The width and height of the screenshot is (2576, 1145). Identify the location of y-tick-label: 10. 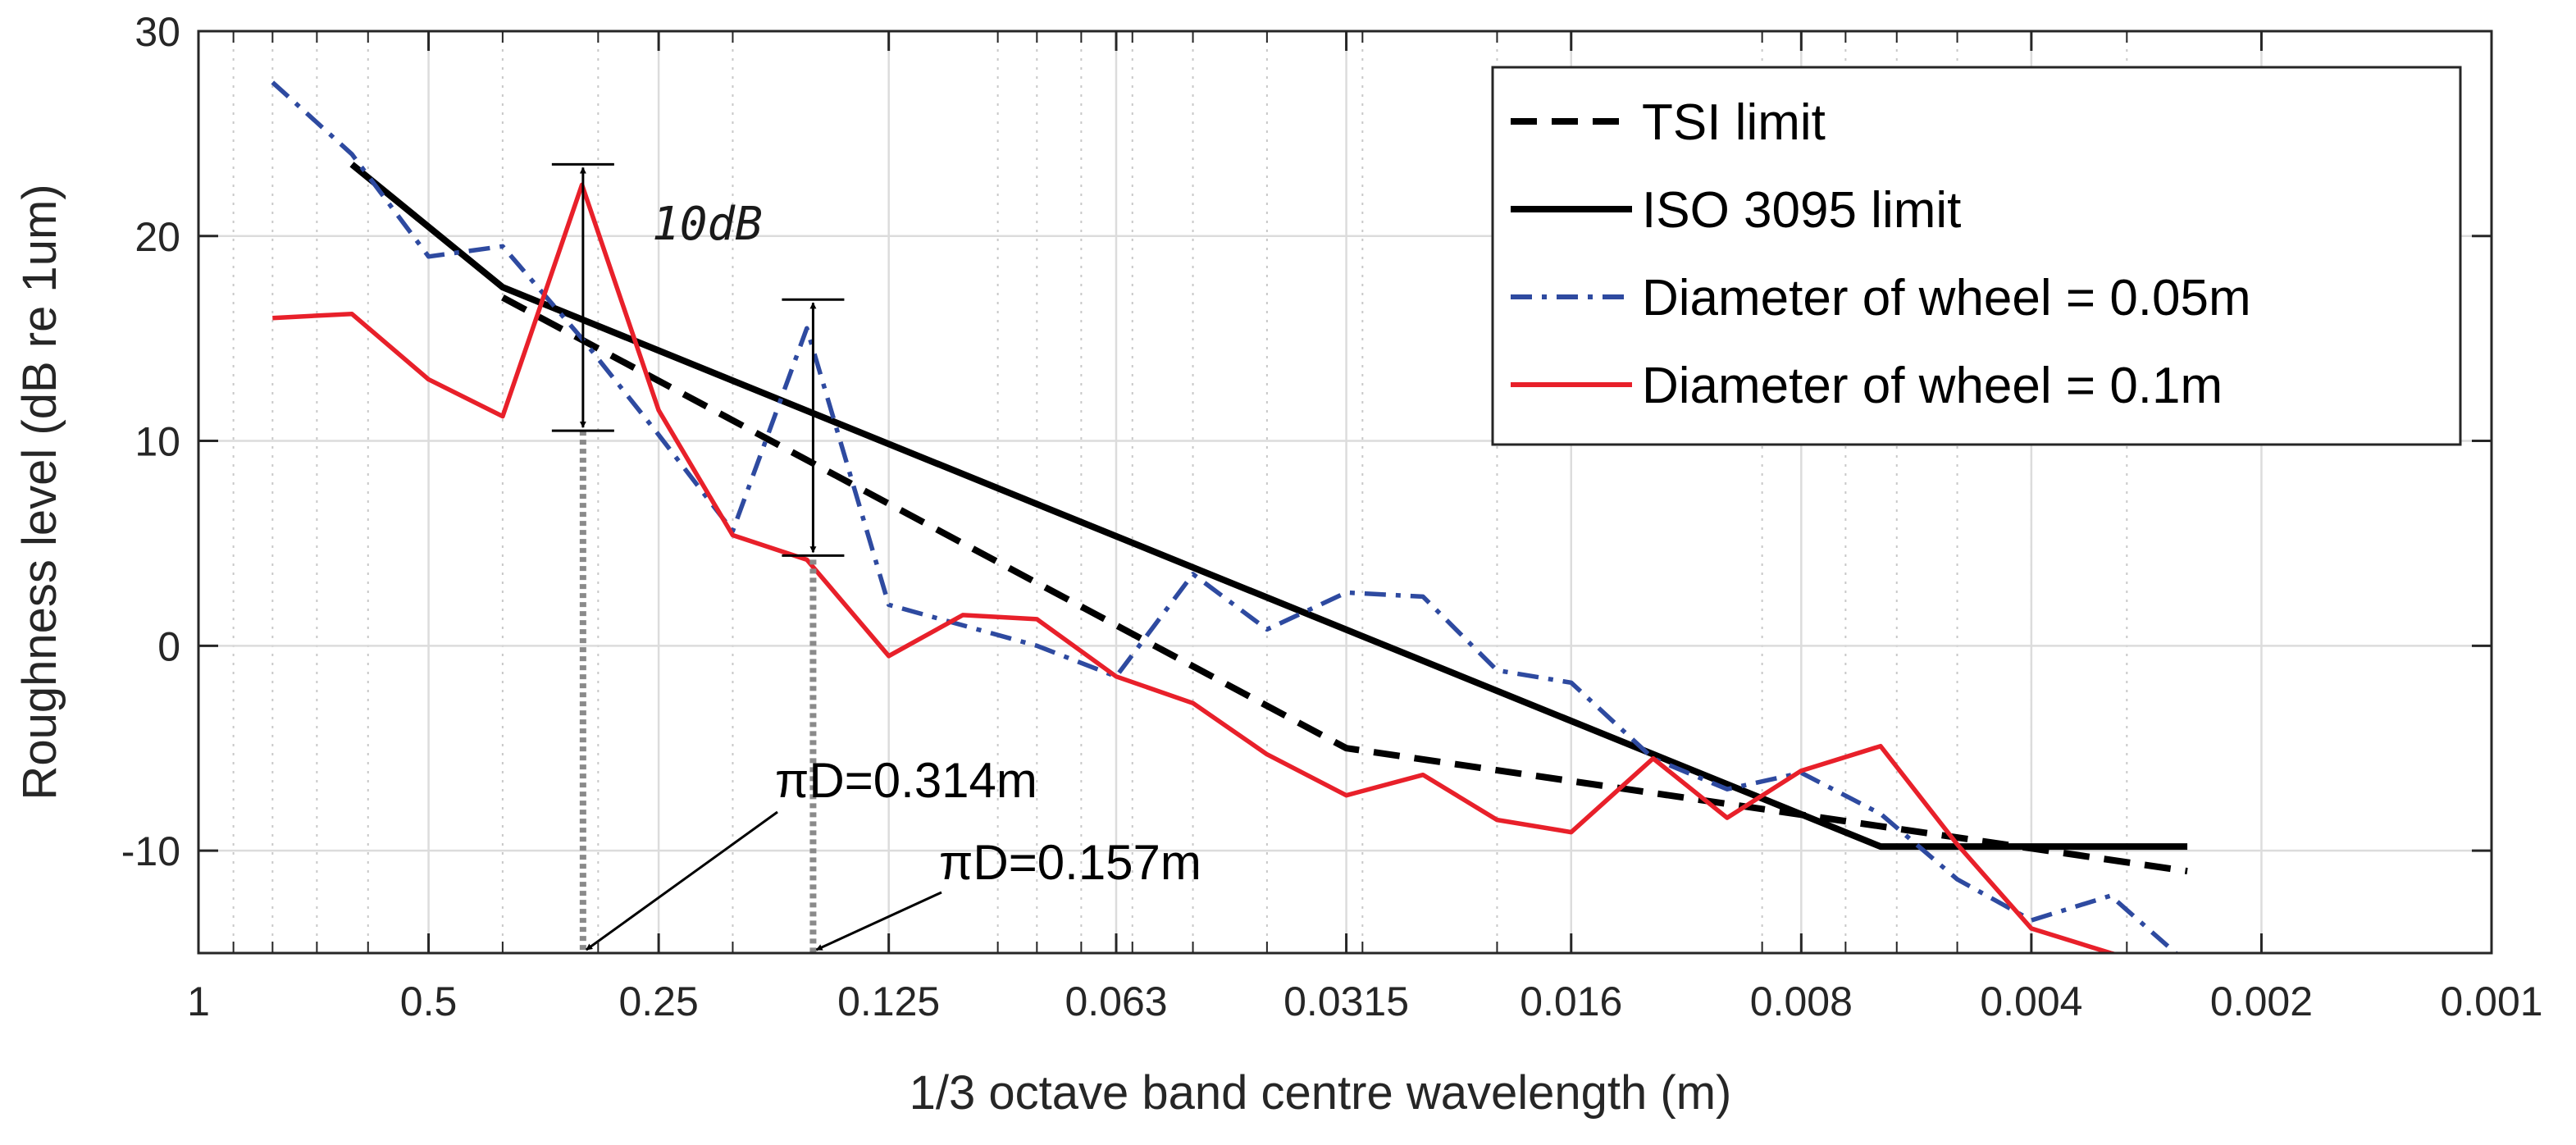
(157, 442).